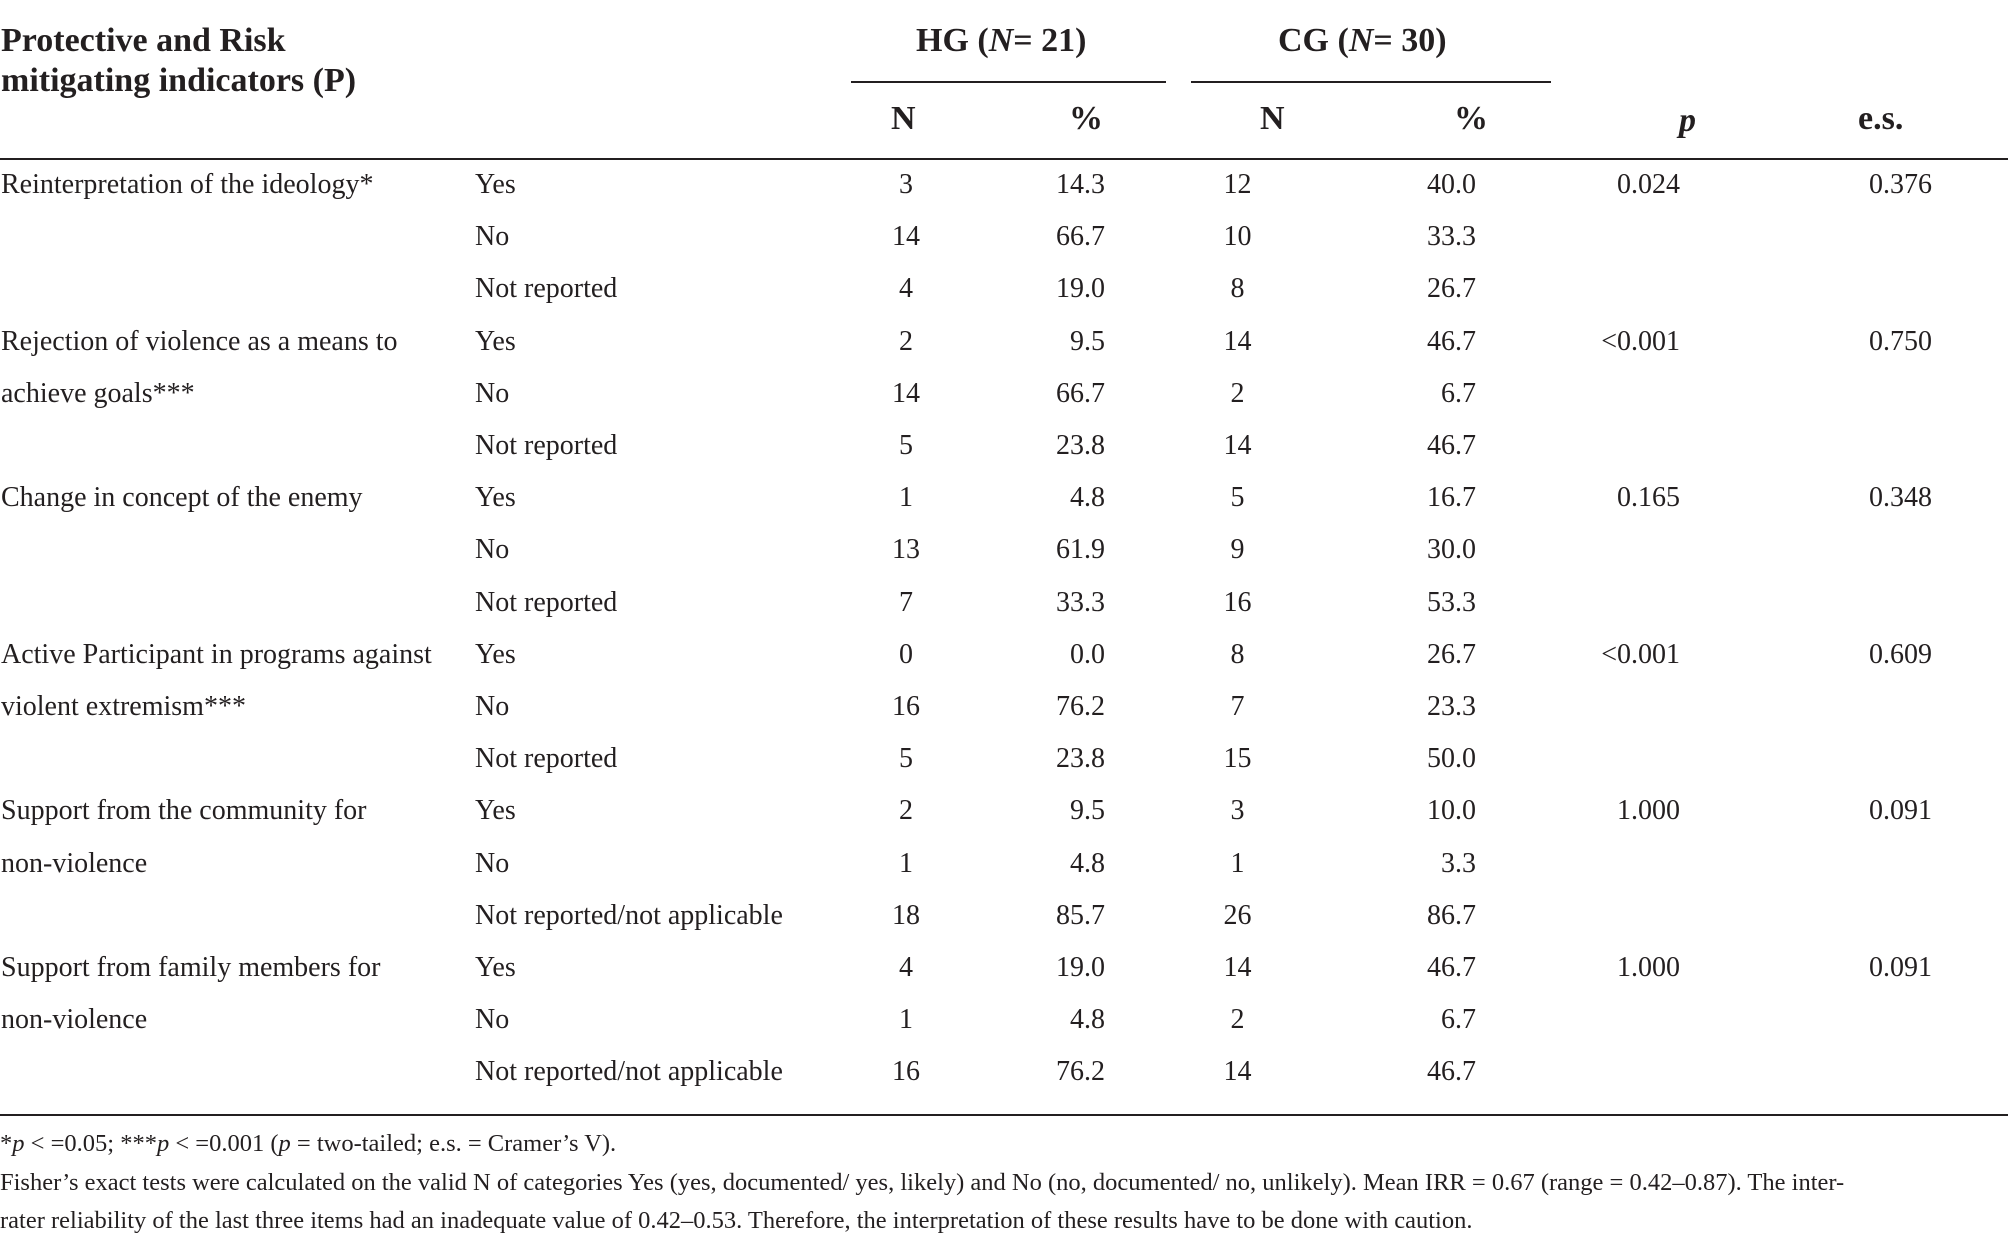 The width and height of the screenshot is (2008, 1244). I want to click on cg-group-header: CG (N= 30), so click(1362, 40).